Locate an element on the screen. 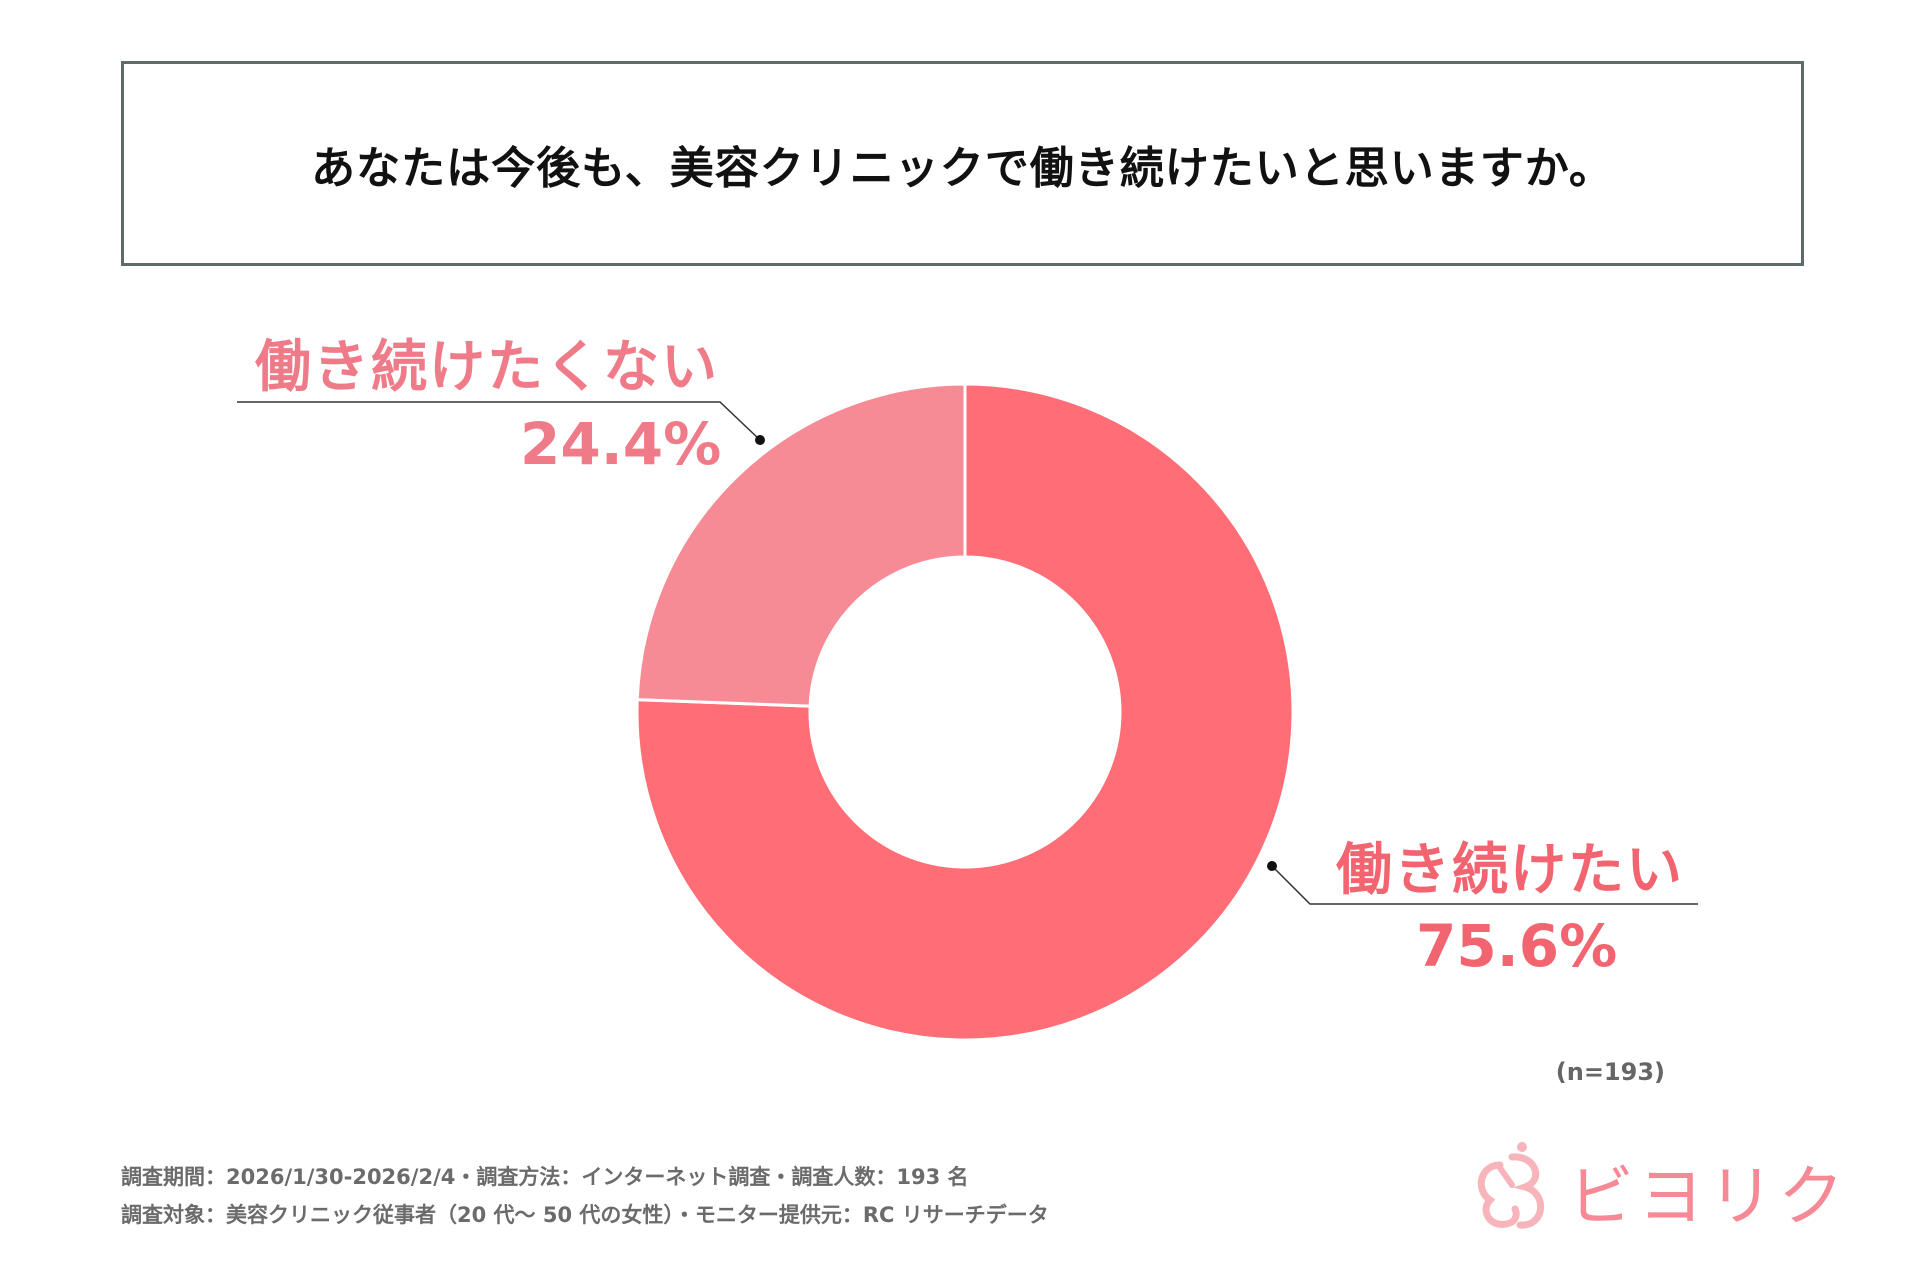 The height and width of the screenshot is (1280, 1920). leader-line-not-continue is located at coordinates (499, 421).